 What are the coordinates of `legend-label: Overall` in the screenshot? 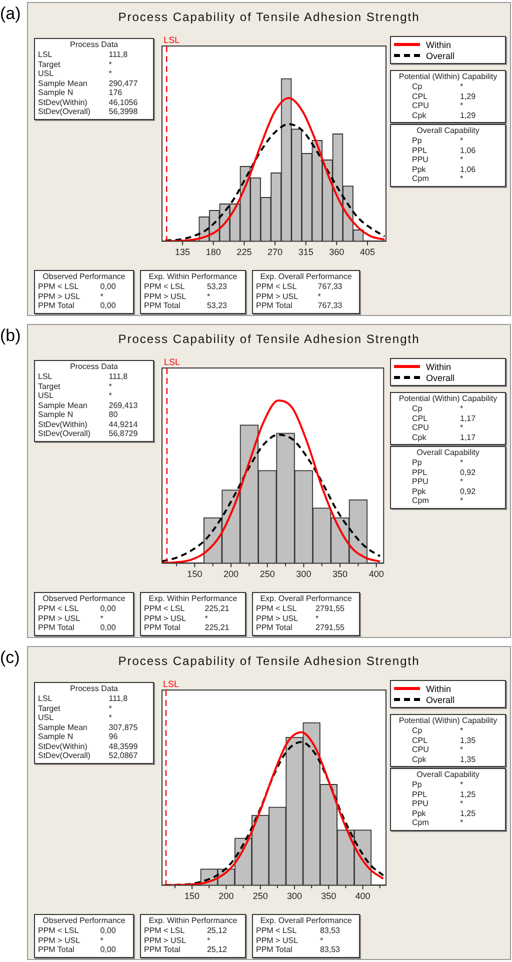 It's located at (440, 699).